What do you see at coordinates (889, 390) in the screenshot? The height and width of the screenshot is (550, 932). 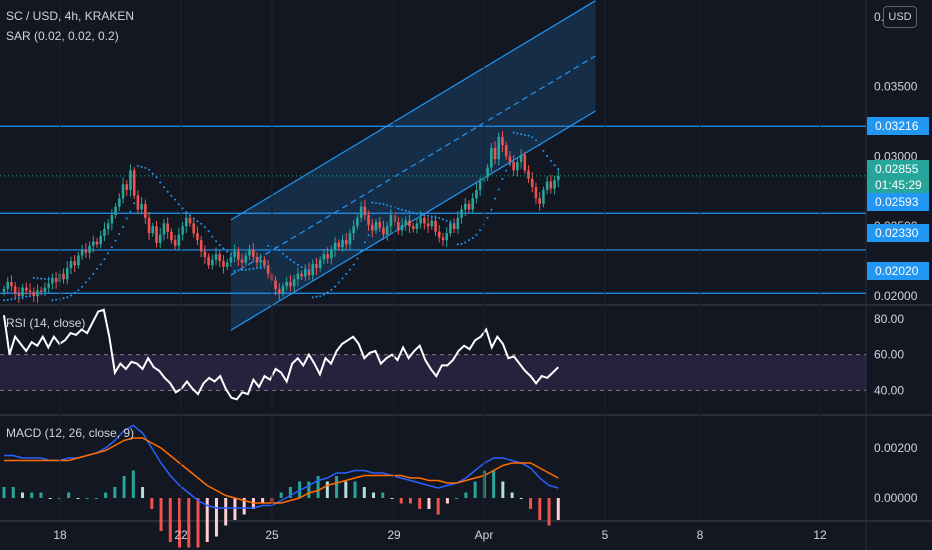 I see `rsi-tick-label: 40.00` at bounding box center [889, 390].